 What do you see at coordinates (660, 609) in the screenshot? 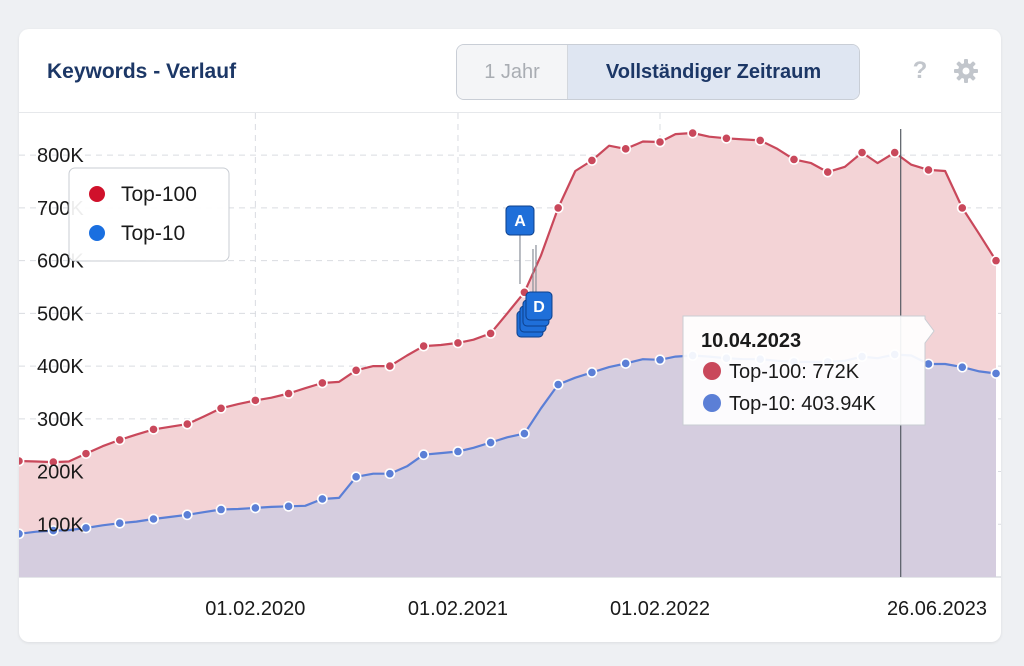
I see `x-tick-label: 01.02.2022` at bounding box center [660, 609].